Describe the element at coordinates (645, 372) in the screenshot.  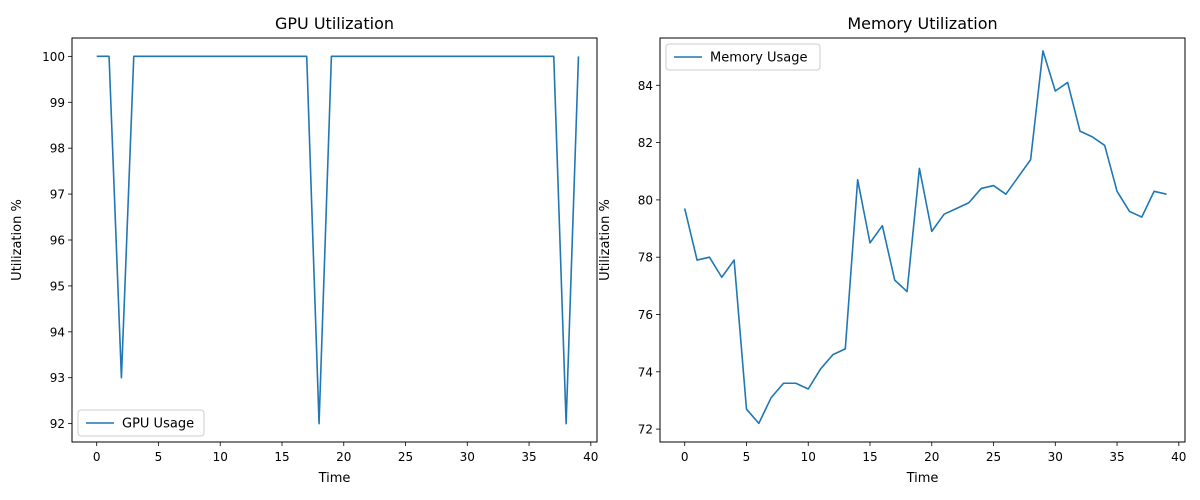
I see `y-tick-label: 74` at that location.